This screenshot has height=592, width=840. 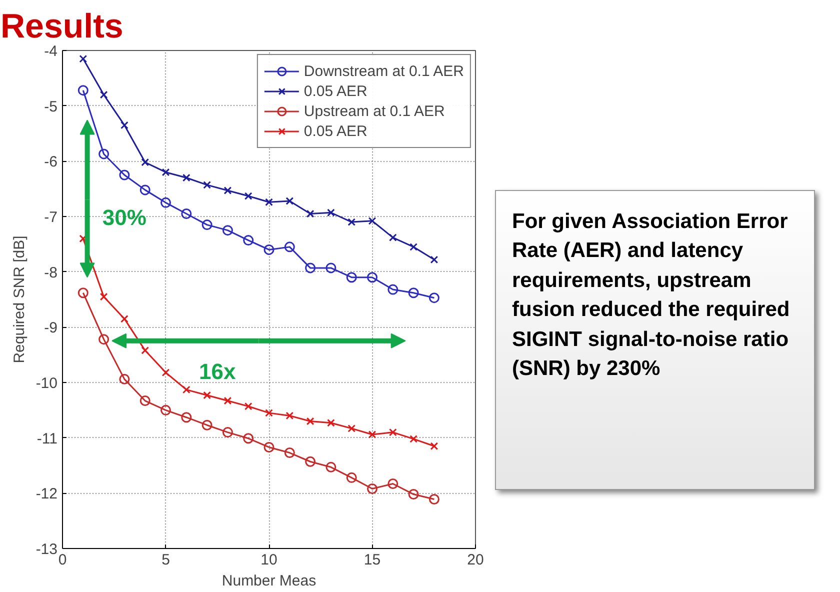 What do you see at coordinates (217, 371) in the screenshot?
I see `annotation: 16x` at bounding box center [217, 371].